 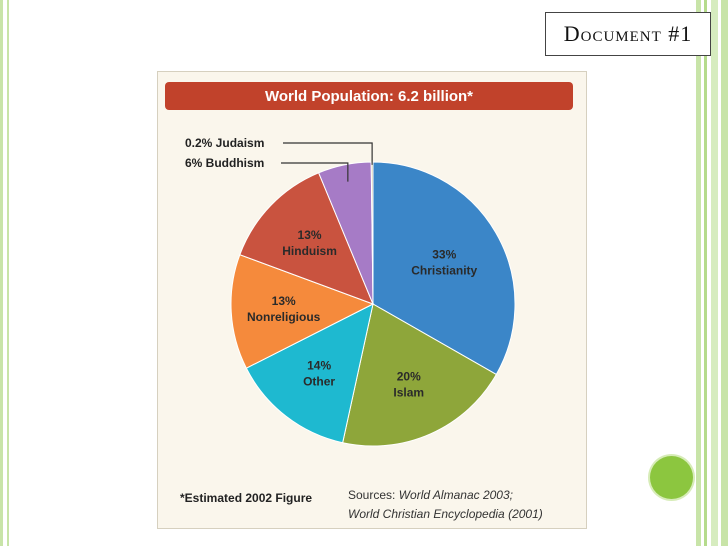 I want to click on slice-name-label-islam: Islam, so click(x=408, y=392).